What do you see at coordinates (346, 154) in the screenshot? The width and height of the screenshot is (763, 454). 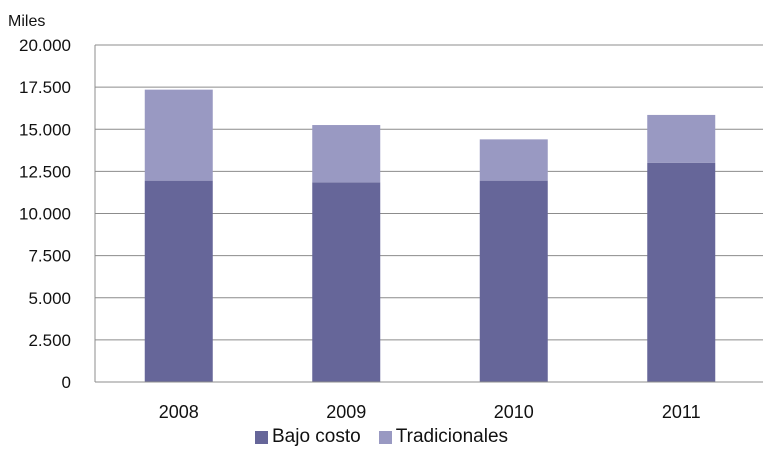 I see `bar-2009-tradicionales` at bounding box center [346, 154].